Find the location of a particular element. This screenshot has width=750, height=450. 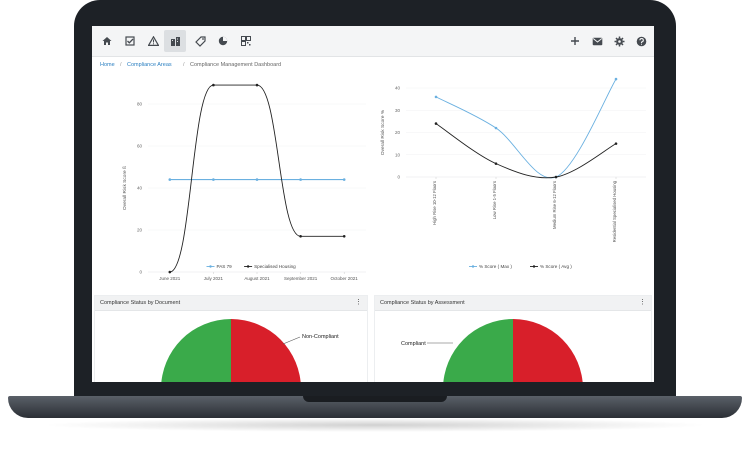

plus-icon is located at coordinates (575, 41).